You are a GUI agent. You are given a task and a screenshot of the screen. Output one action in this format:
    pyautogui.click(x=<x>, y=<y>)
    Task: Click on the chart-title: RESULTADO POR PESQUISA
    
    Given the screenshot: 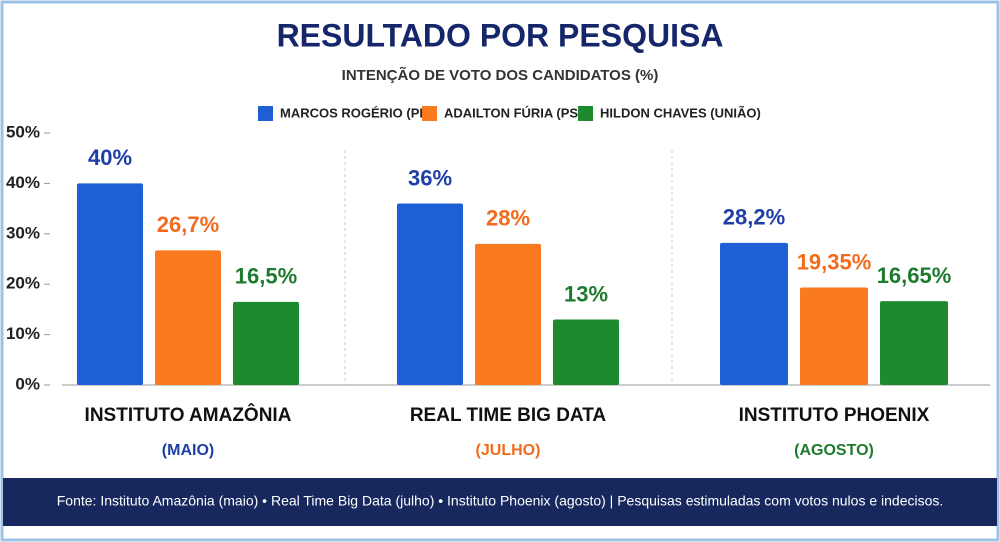 What is the action you would take?
    pyautogui.click(x=500, y=35)
    